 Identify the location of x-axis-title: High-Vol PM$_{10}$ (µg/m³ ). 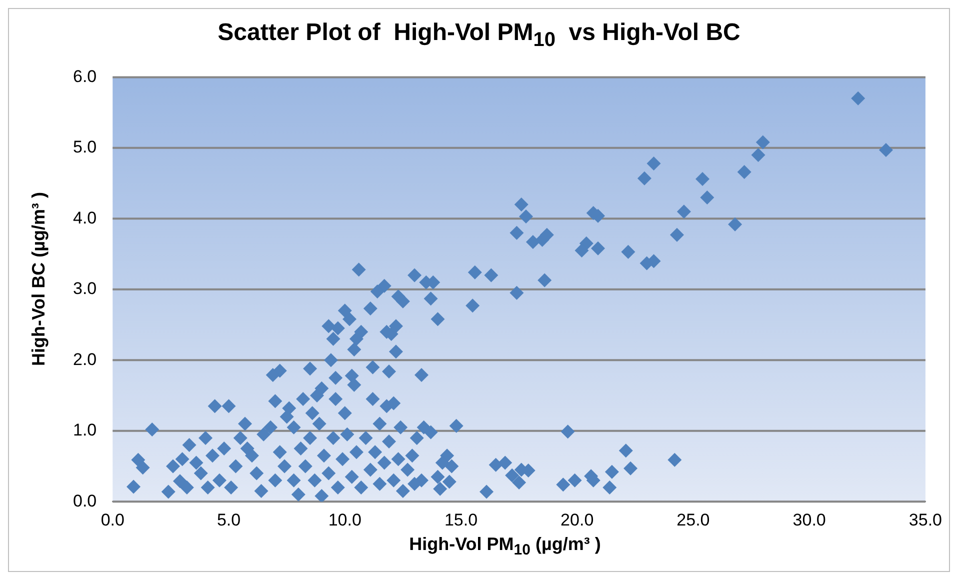
(505, 546).